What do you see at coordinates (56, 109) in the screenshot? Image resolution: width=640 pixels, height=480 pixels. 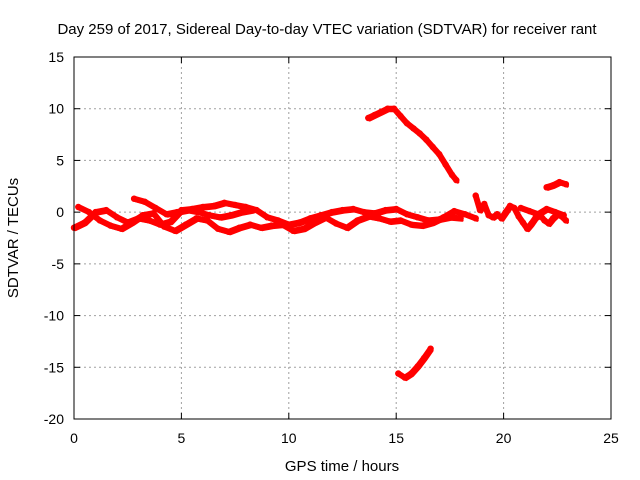 I see `y-tick-label: 10` at bounding box center [56, 109].